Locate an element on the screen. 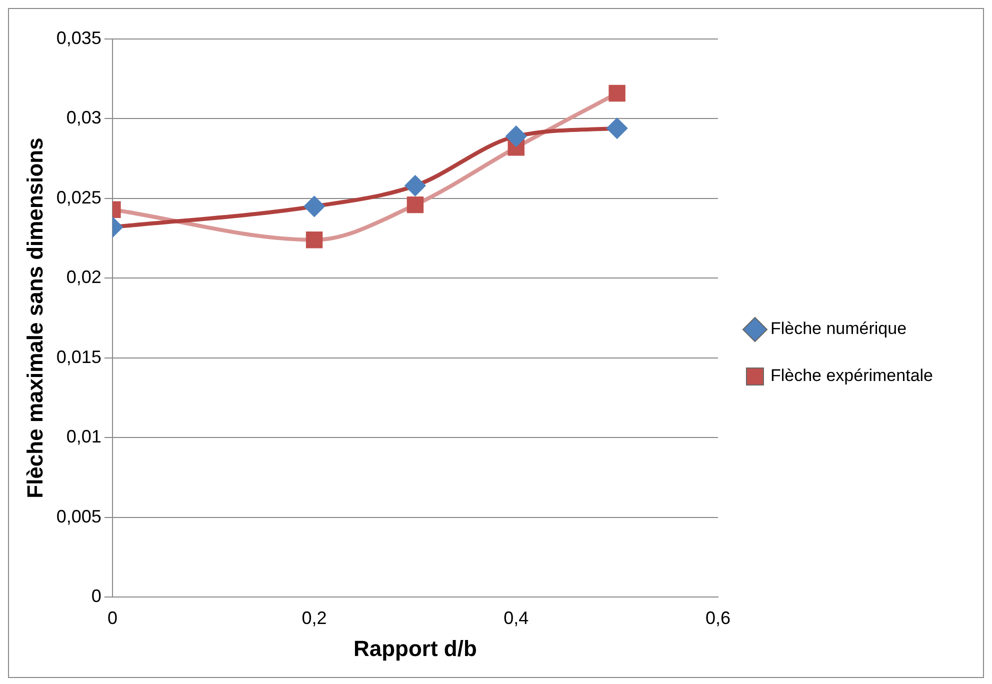  x-tick-label: 0,6 is located at coordinates (717, 618).